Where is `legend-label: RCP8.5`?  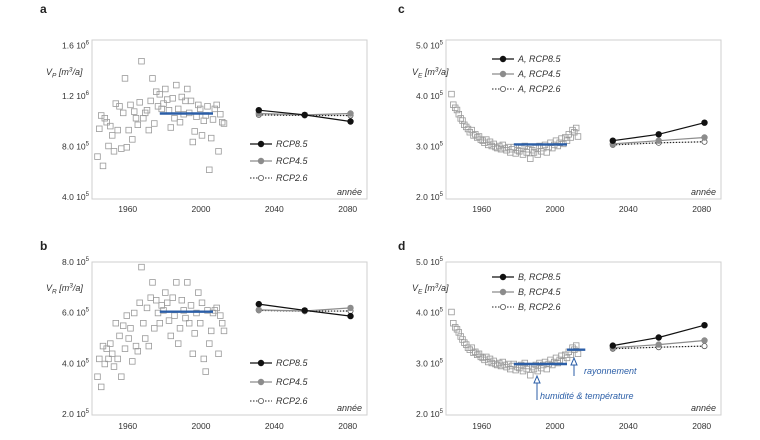
legend-label: RCP8.5 is located at coordinates (292, 144).